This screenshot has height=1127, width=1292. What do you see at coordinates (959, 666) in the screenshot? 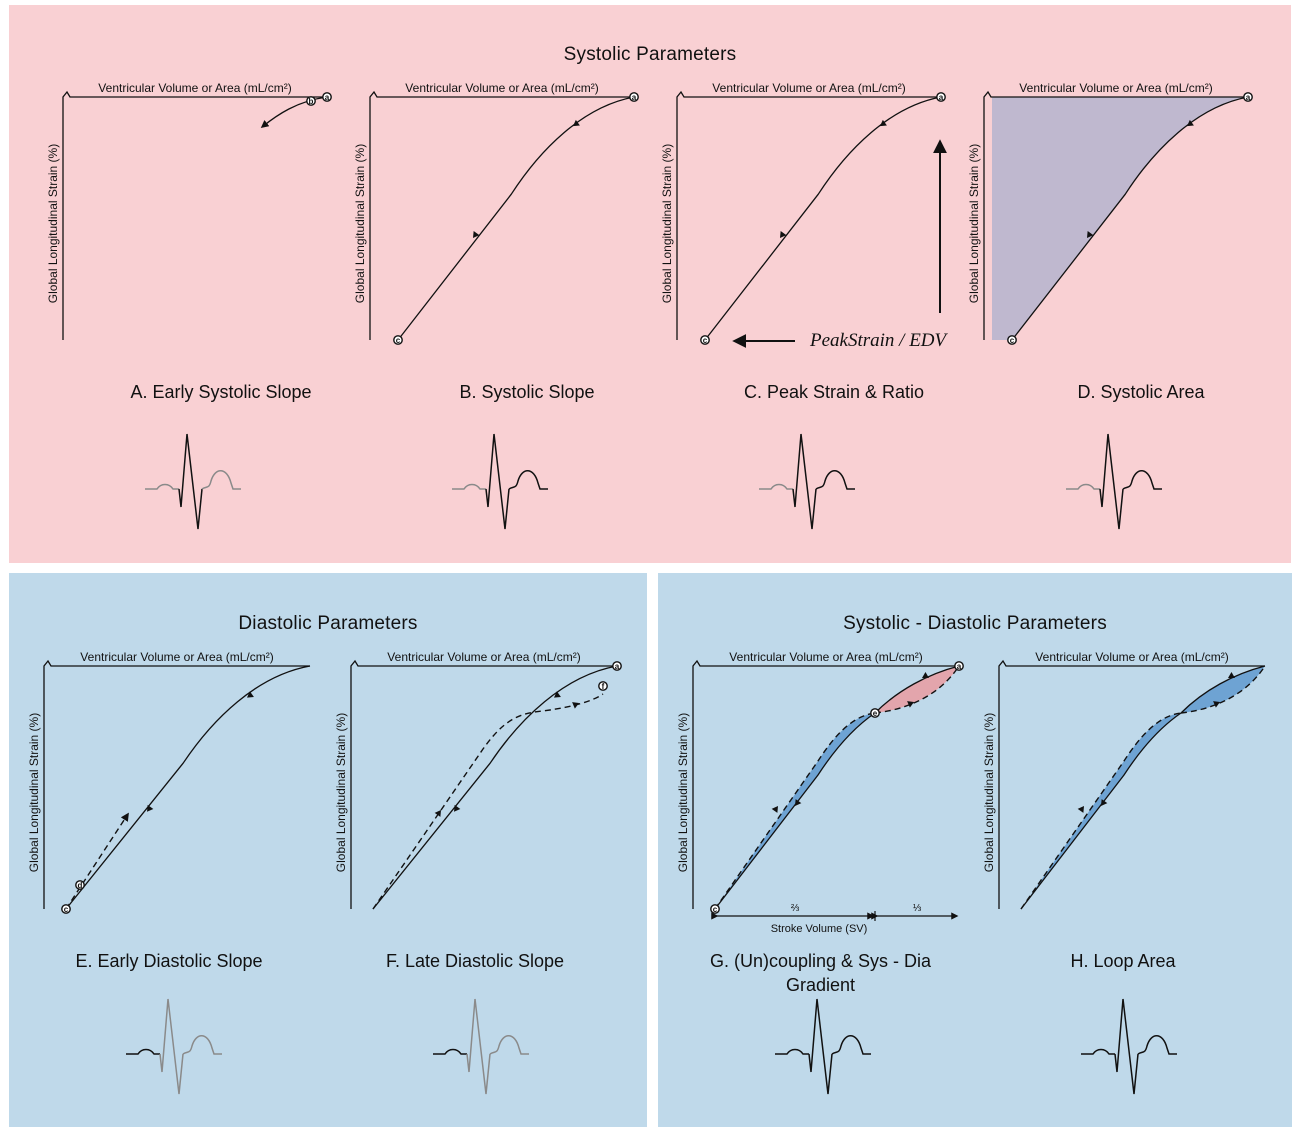
I see `point-a-g` at bounding box center [959, 666].